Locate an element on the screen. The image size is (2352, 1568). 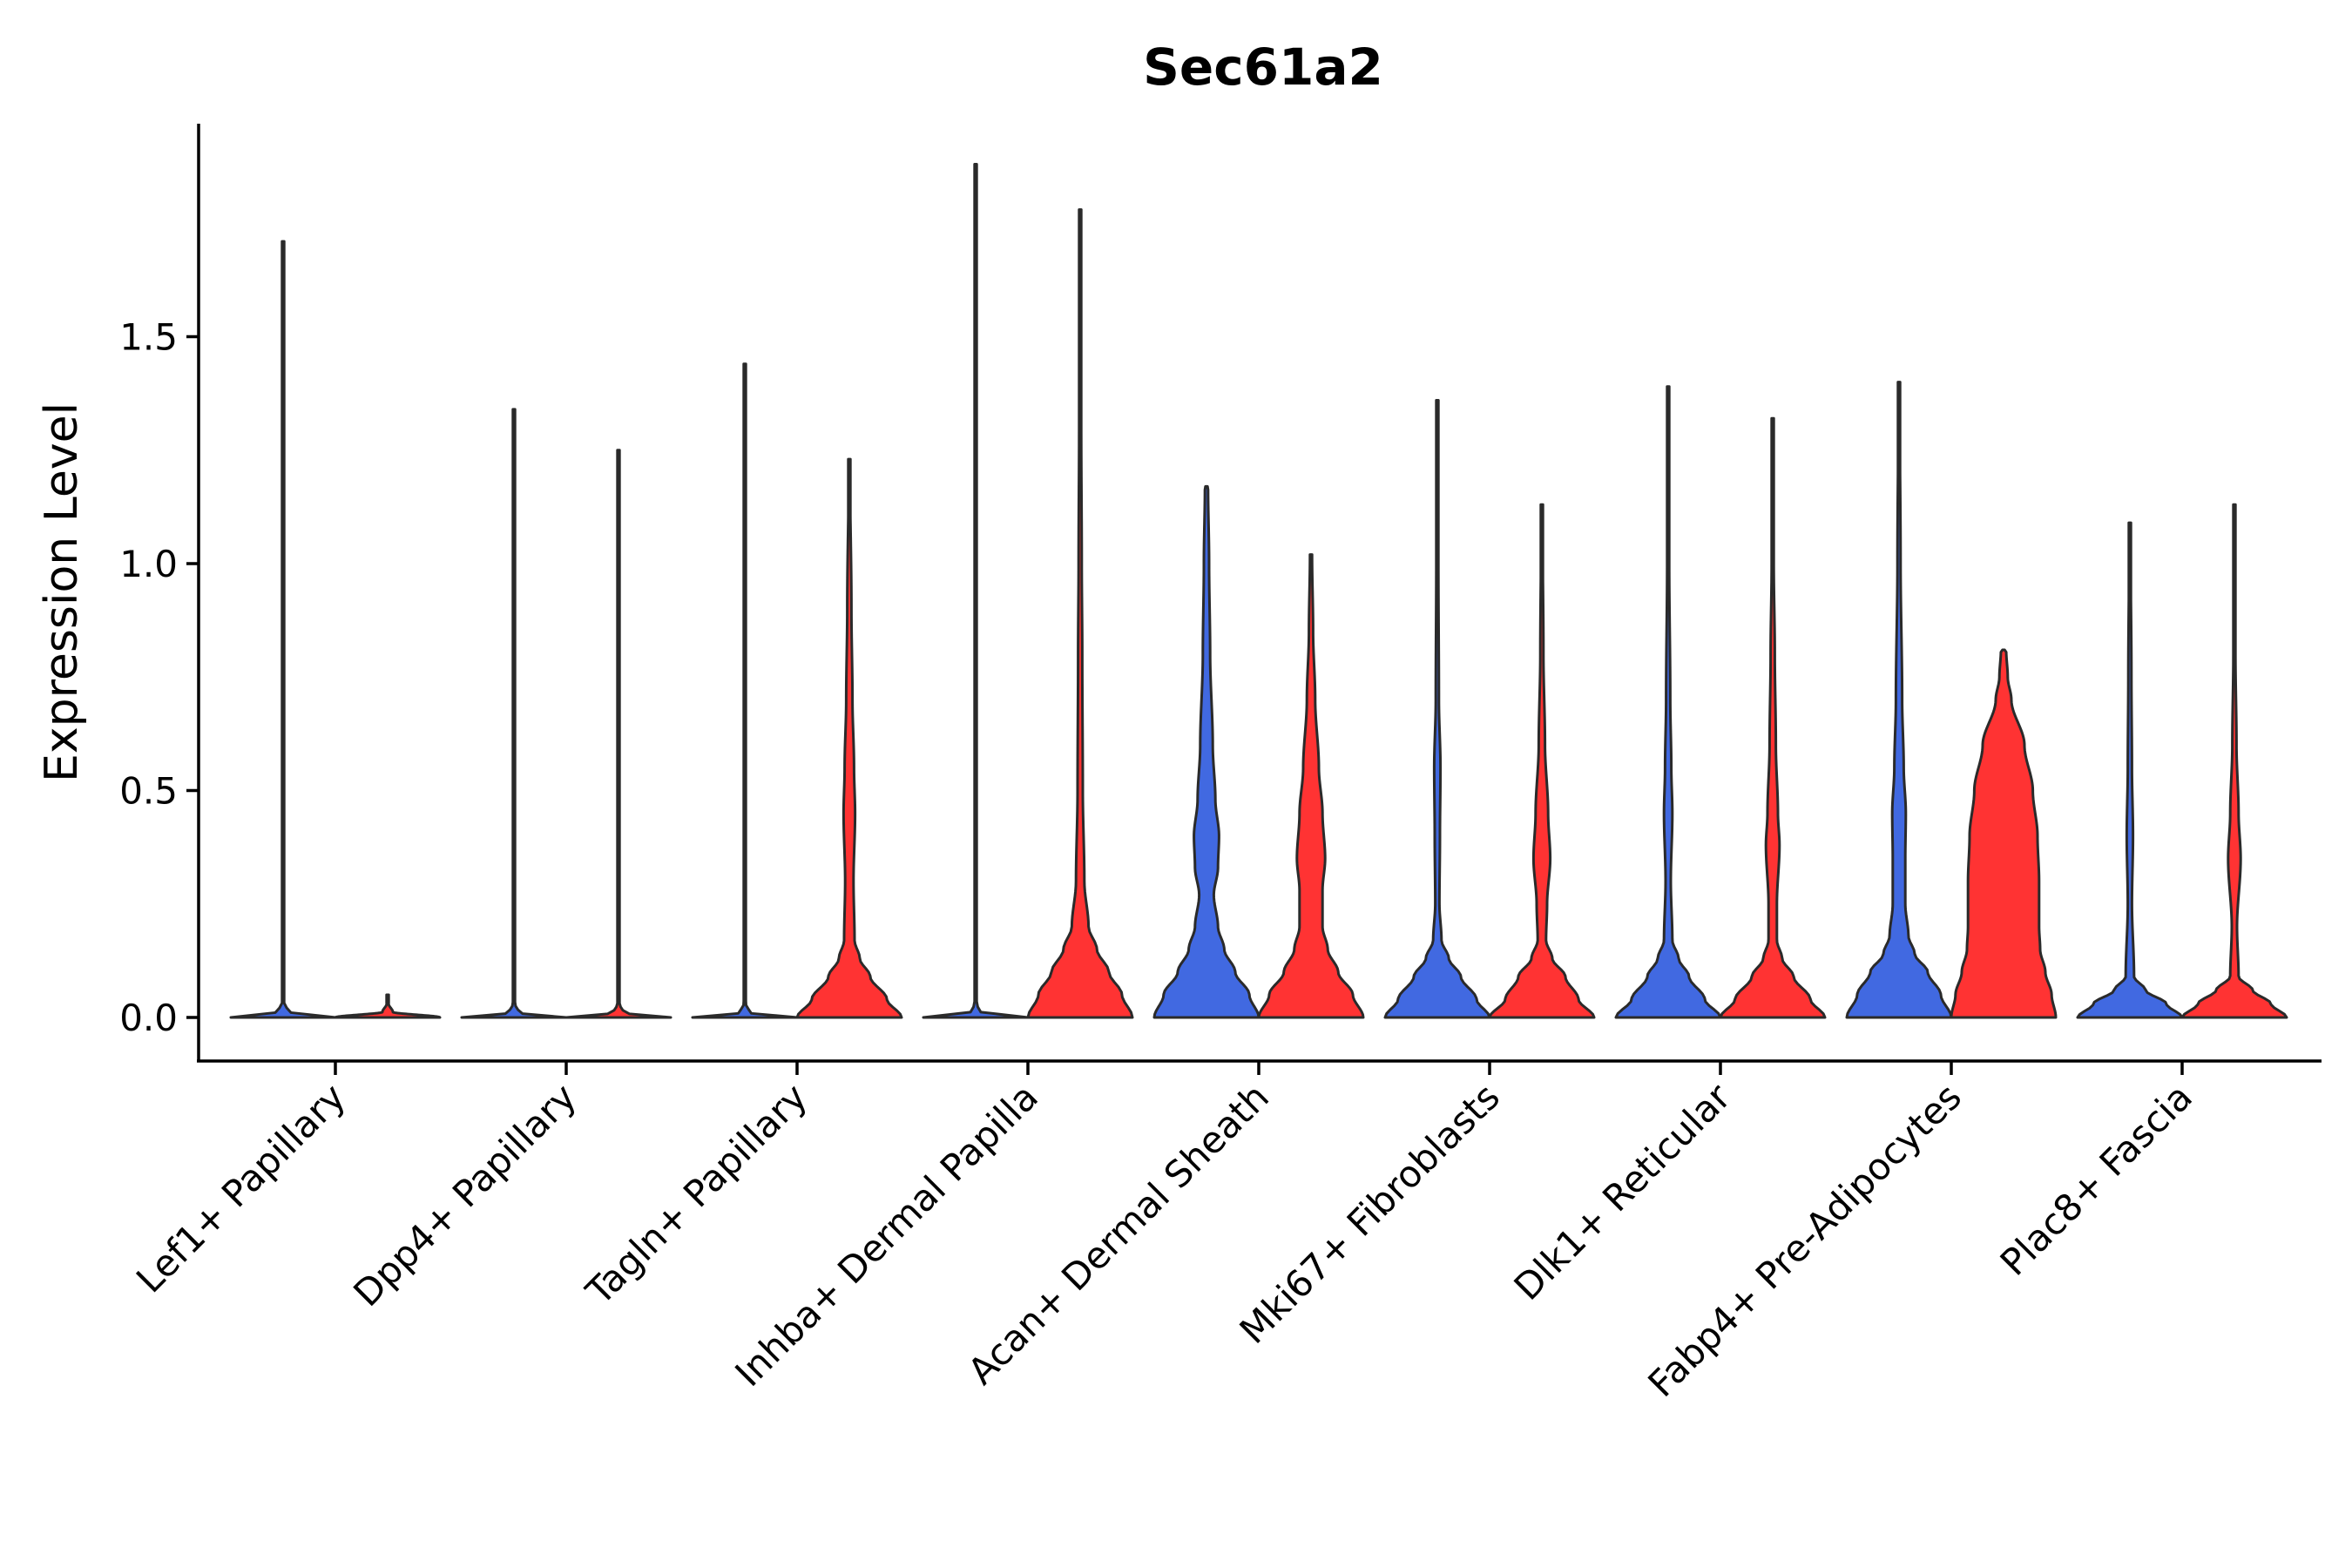
x-tick-label: Dpp4+ Papillary is located at coordinates (465, 1195).